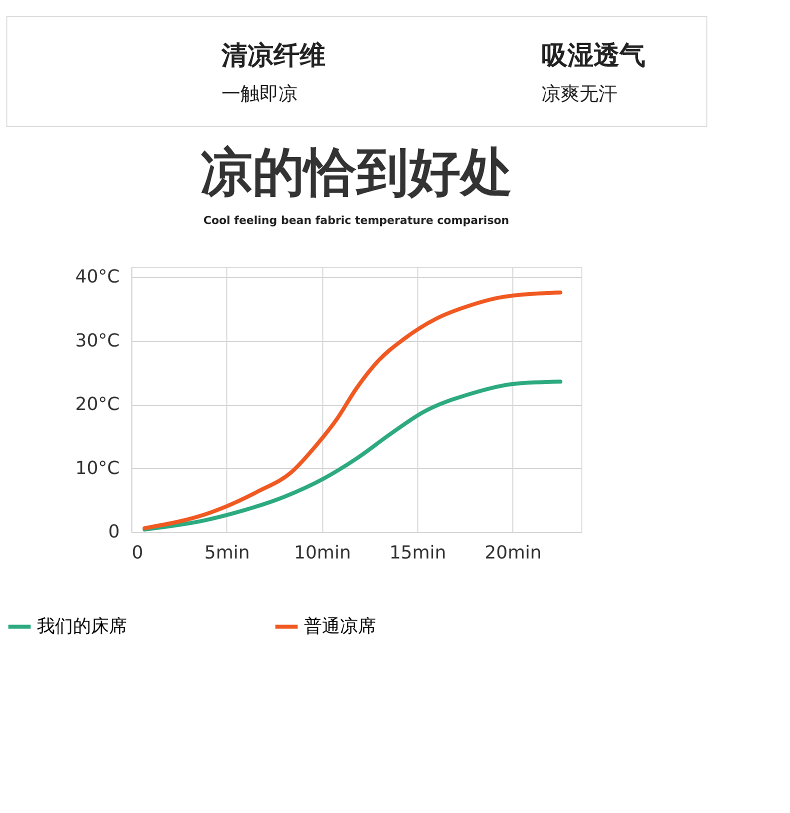 Image resolution: width=790 pixels, height=813 pixels. Describe the element at coordinates (138, 553) in the screenshot. I see `x-tick-label: 0` at that location.